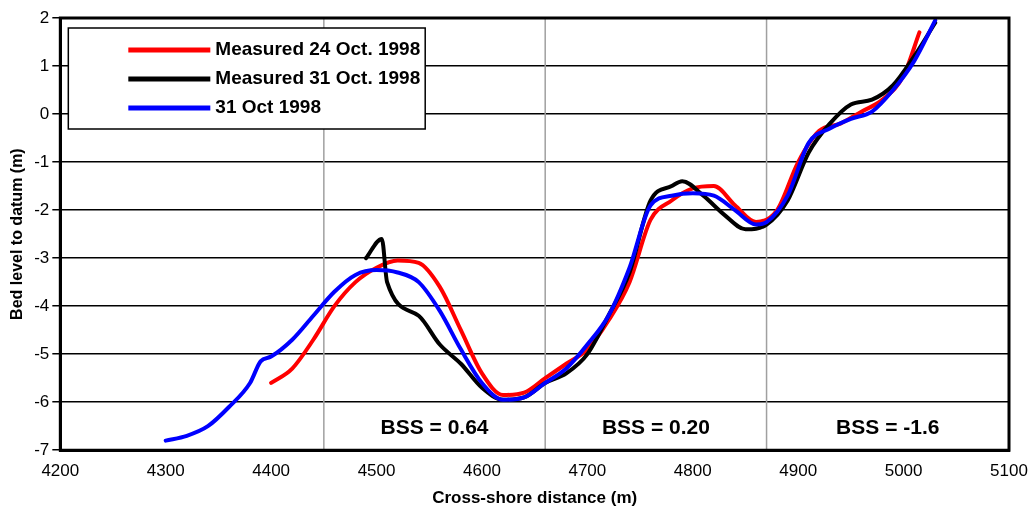 This screenshot has height=517, width=1031. I want to click on y-tick-label: -3, so click(42, 257).